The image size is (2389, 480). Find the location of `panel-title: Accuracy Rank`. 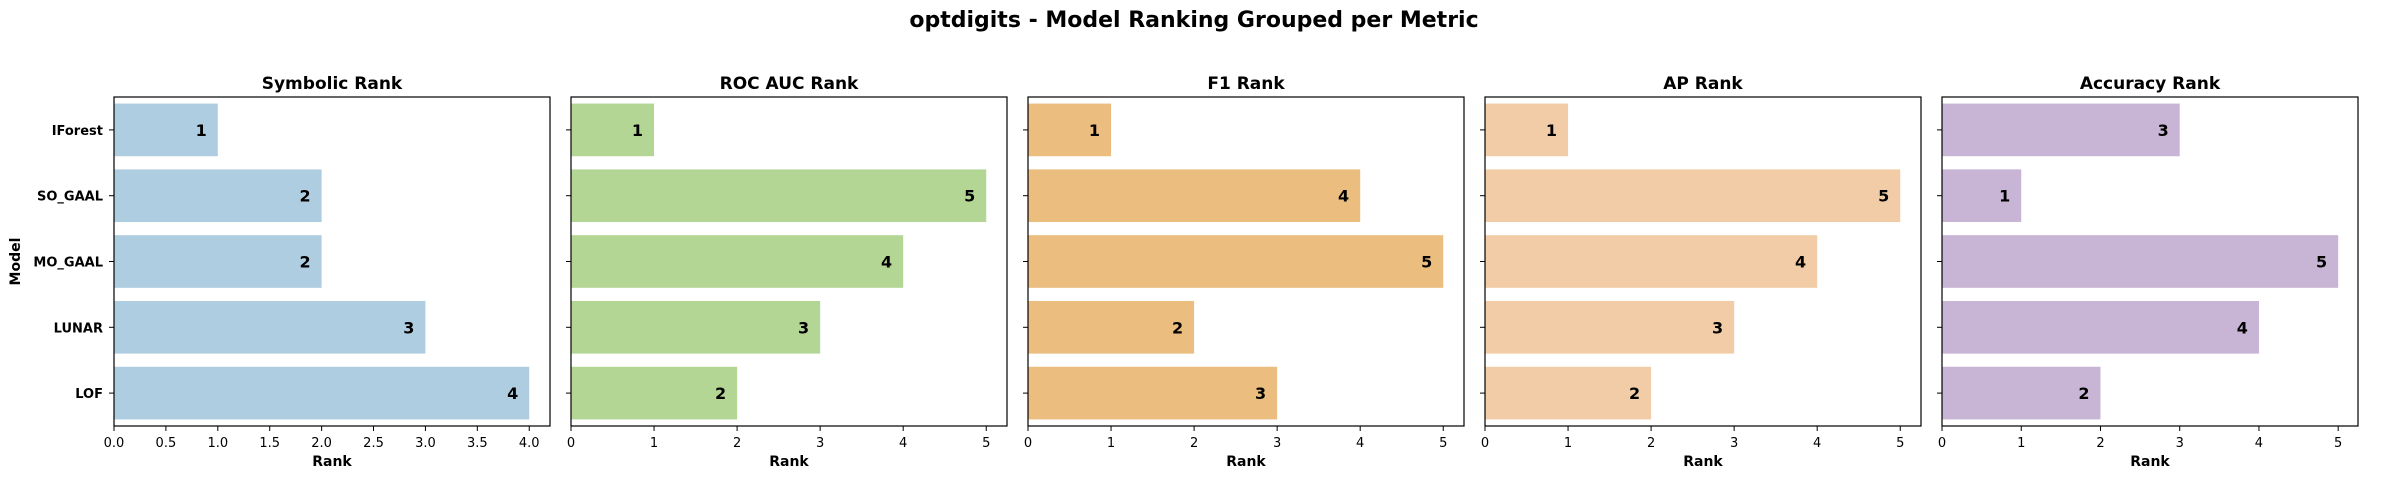

panel-title: Accuracy Rank is located at coordinates (2150, 84).